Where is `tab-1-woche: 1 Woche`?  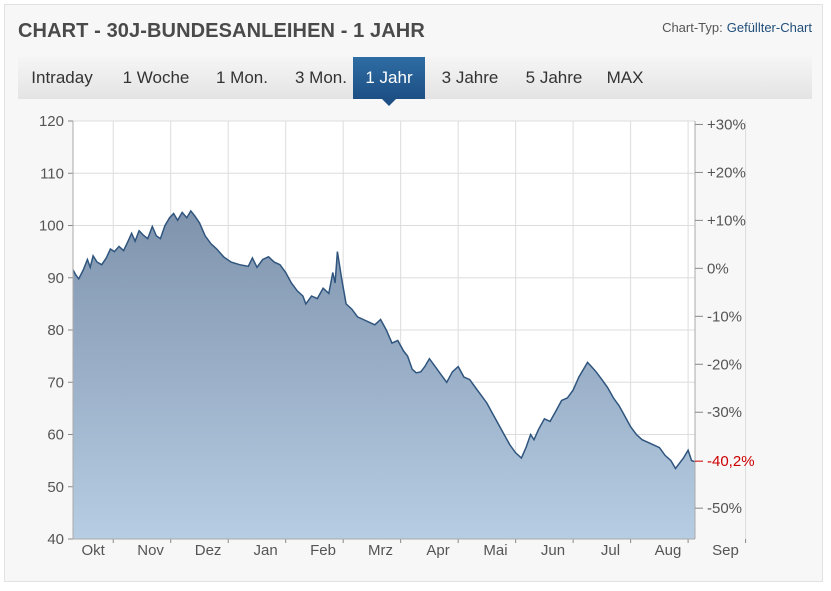
tab-1-woche: 1 Woche is located at coordinates (156, 77).